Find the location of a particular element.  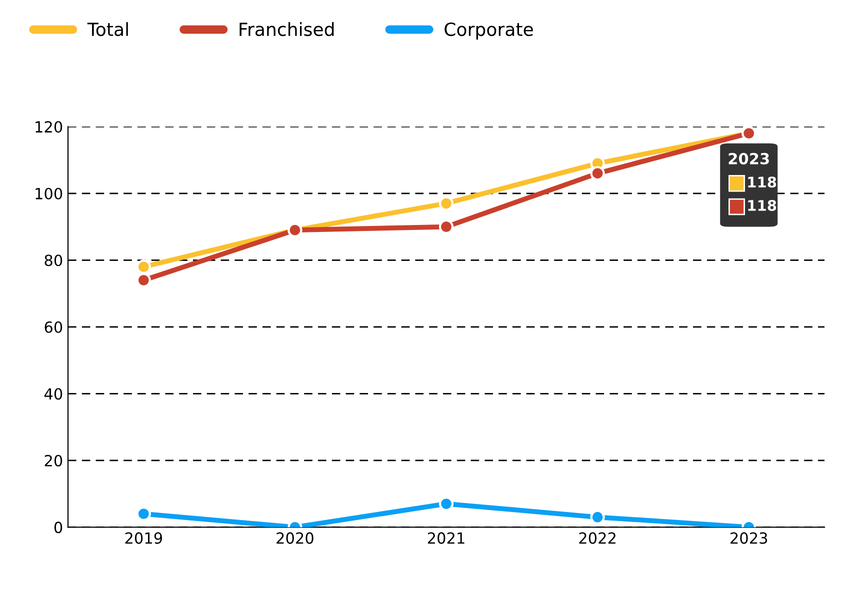

y-tick-label: 0 is located at coordinates (58, 528).